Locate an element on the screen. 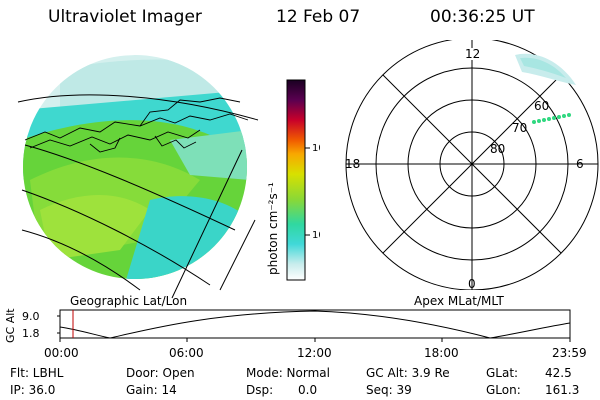 The image size is (600, 400). timeline-xtick-4: 23:59 is located at coordinates (569, 353).